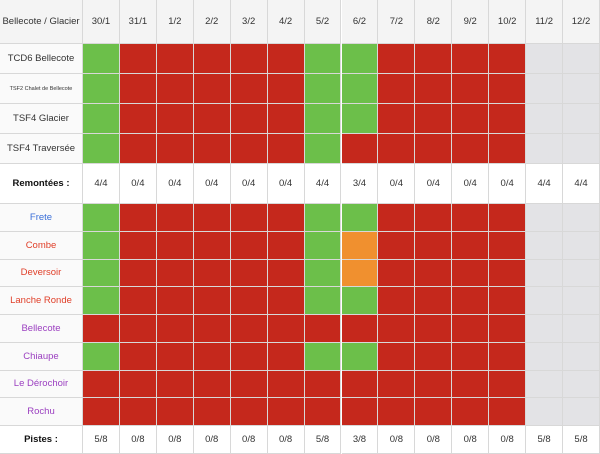 The height and width of the screenshot is (454, 600). I want to click on date-header: 9/2, so click(471, 22).